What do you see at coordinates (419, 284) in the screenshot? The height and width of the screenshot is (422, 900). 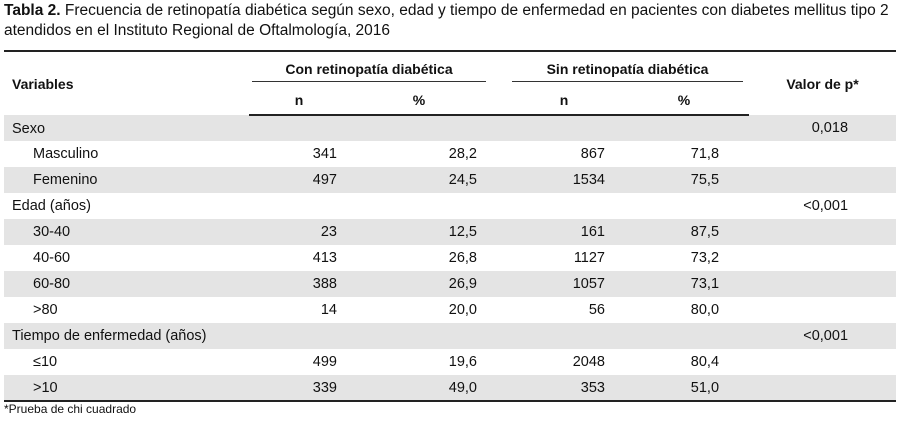 I see `cell-pct-with: 26,9` at bounding box center [419, 284].